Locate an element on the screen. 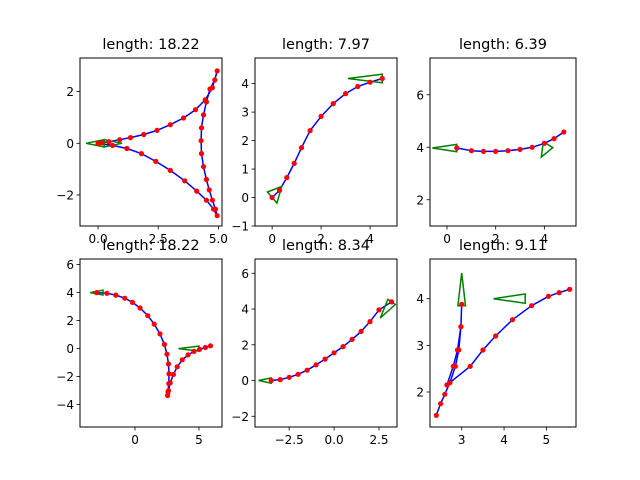 This screenshot has height=480, width=640. x-tick-label: 5.0 is located at coordinates (218, 239).